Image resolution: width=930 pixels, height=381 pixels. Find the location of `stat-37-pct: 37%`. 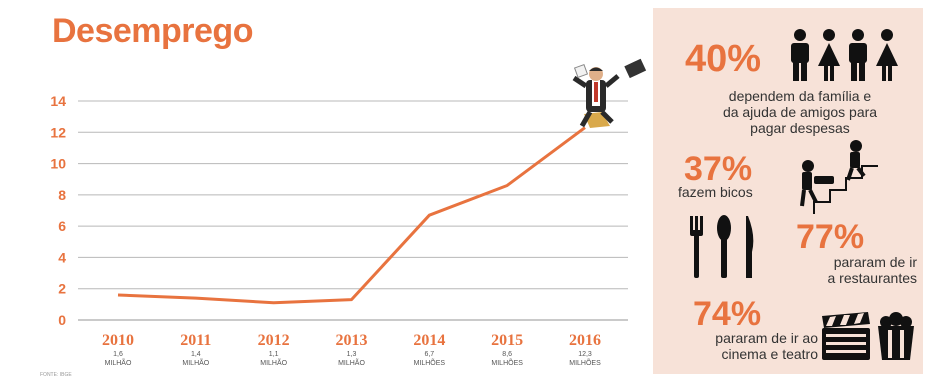

stat-37-pct: 37% is located at coordinates (718, 169).